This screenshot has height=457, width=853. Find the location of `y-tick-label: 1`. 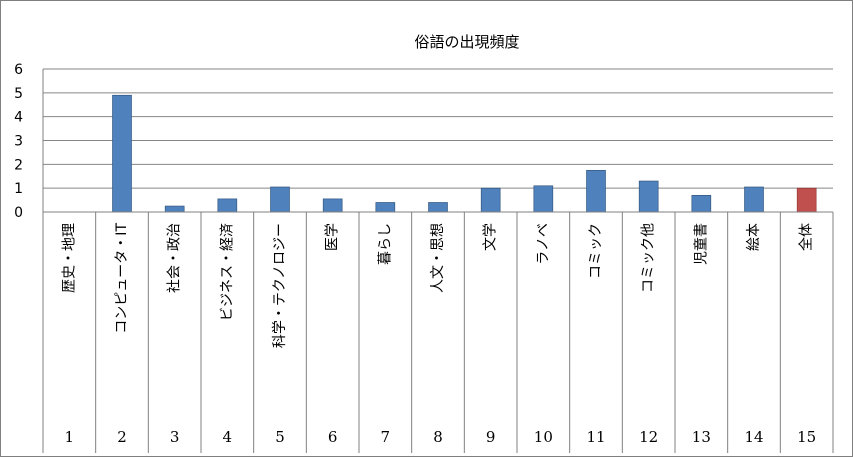

y-tick-label: 1 is located at coordinates (18, 189).